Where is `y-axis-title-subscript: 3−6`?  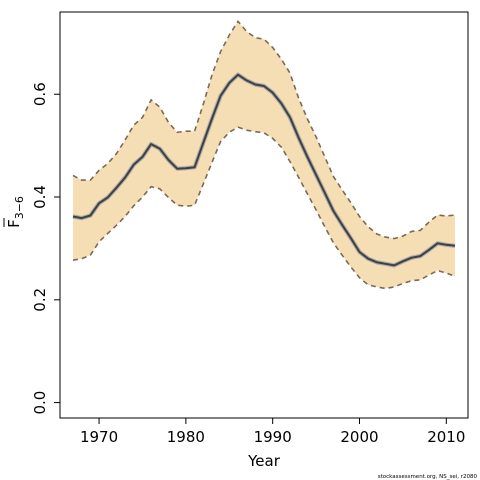 y-axis-title-subscript: 3−6 is located at coordinates (19, 207).